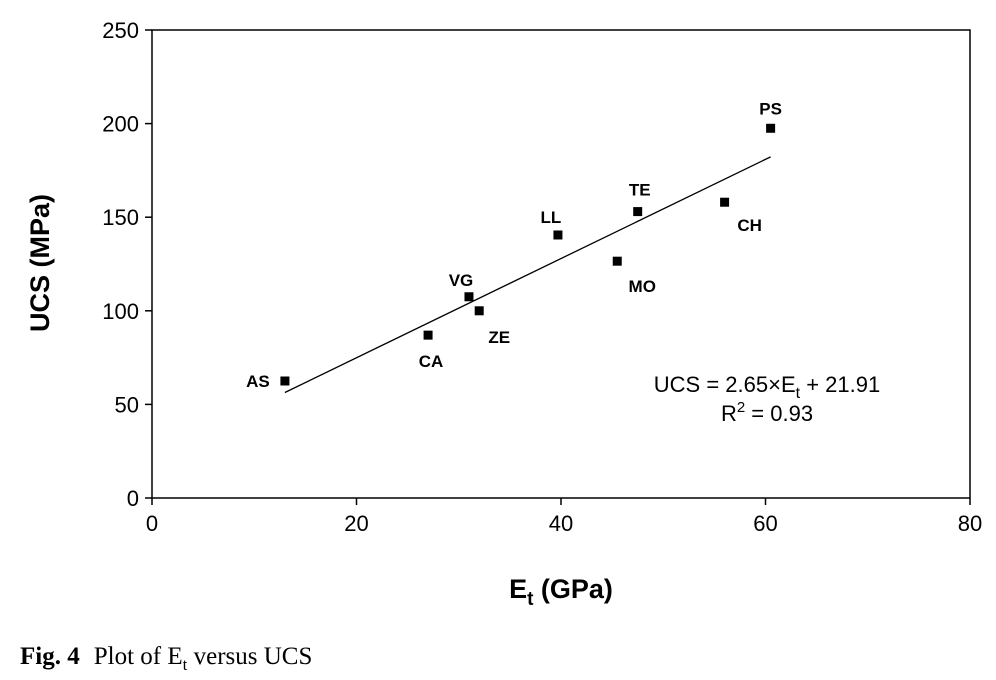 The image size is (996, 680). What do you see at coordinates (356, 523) in the screenshot?
I see `x-tick-label: 20` at bounding box center [356, 523].